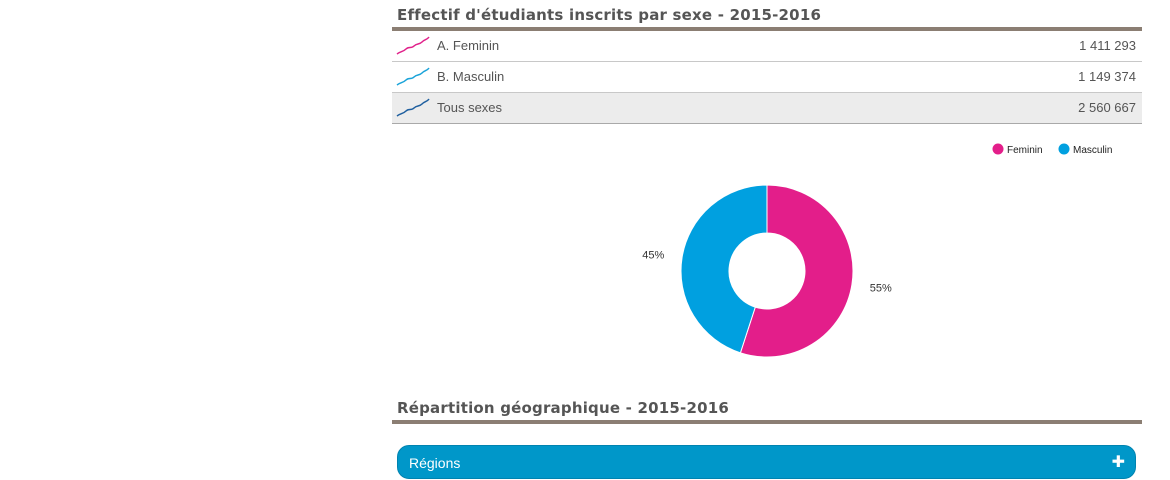  I want to click on legend-label: Masculin, so click(1092, 150).